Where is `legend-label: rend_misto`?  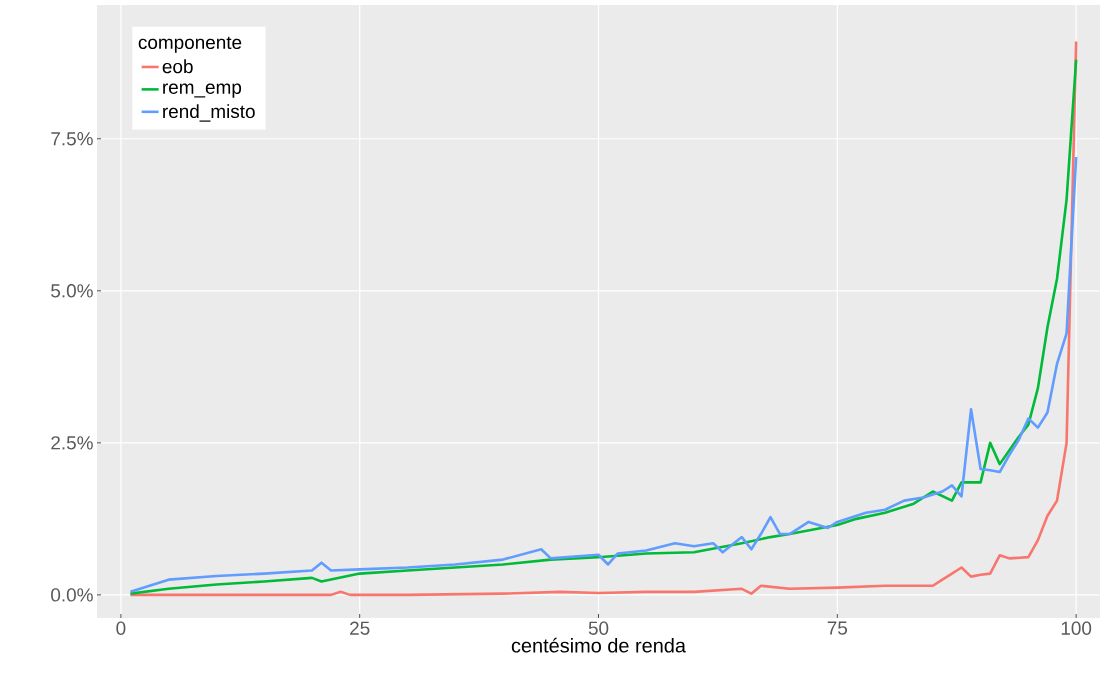 legend-label: rend_misto is located at coordinates (209, 113).